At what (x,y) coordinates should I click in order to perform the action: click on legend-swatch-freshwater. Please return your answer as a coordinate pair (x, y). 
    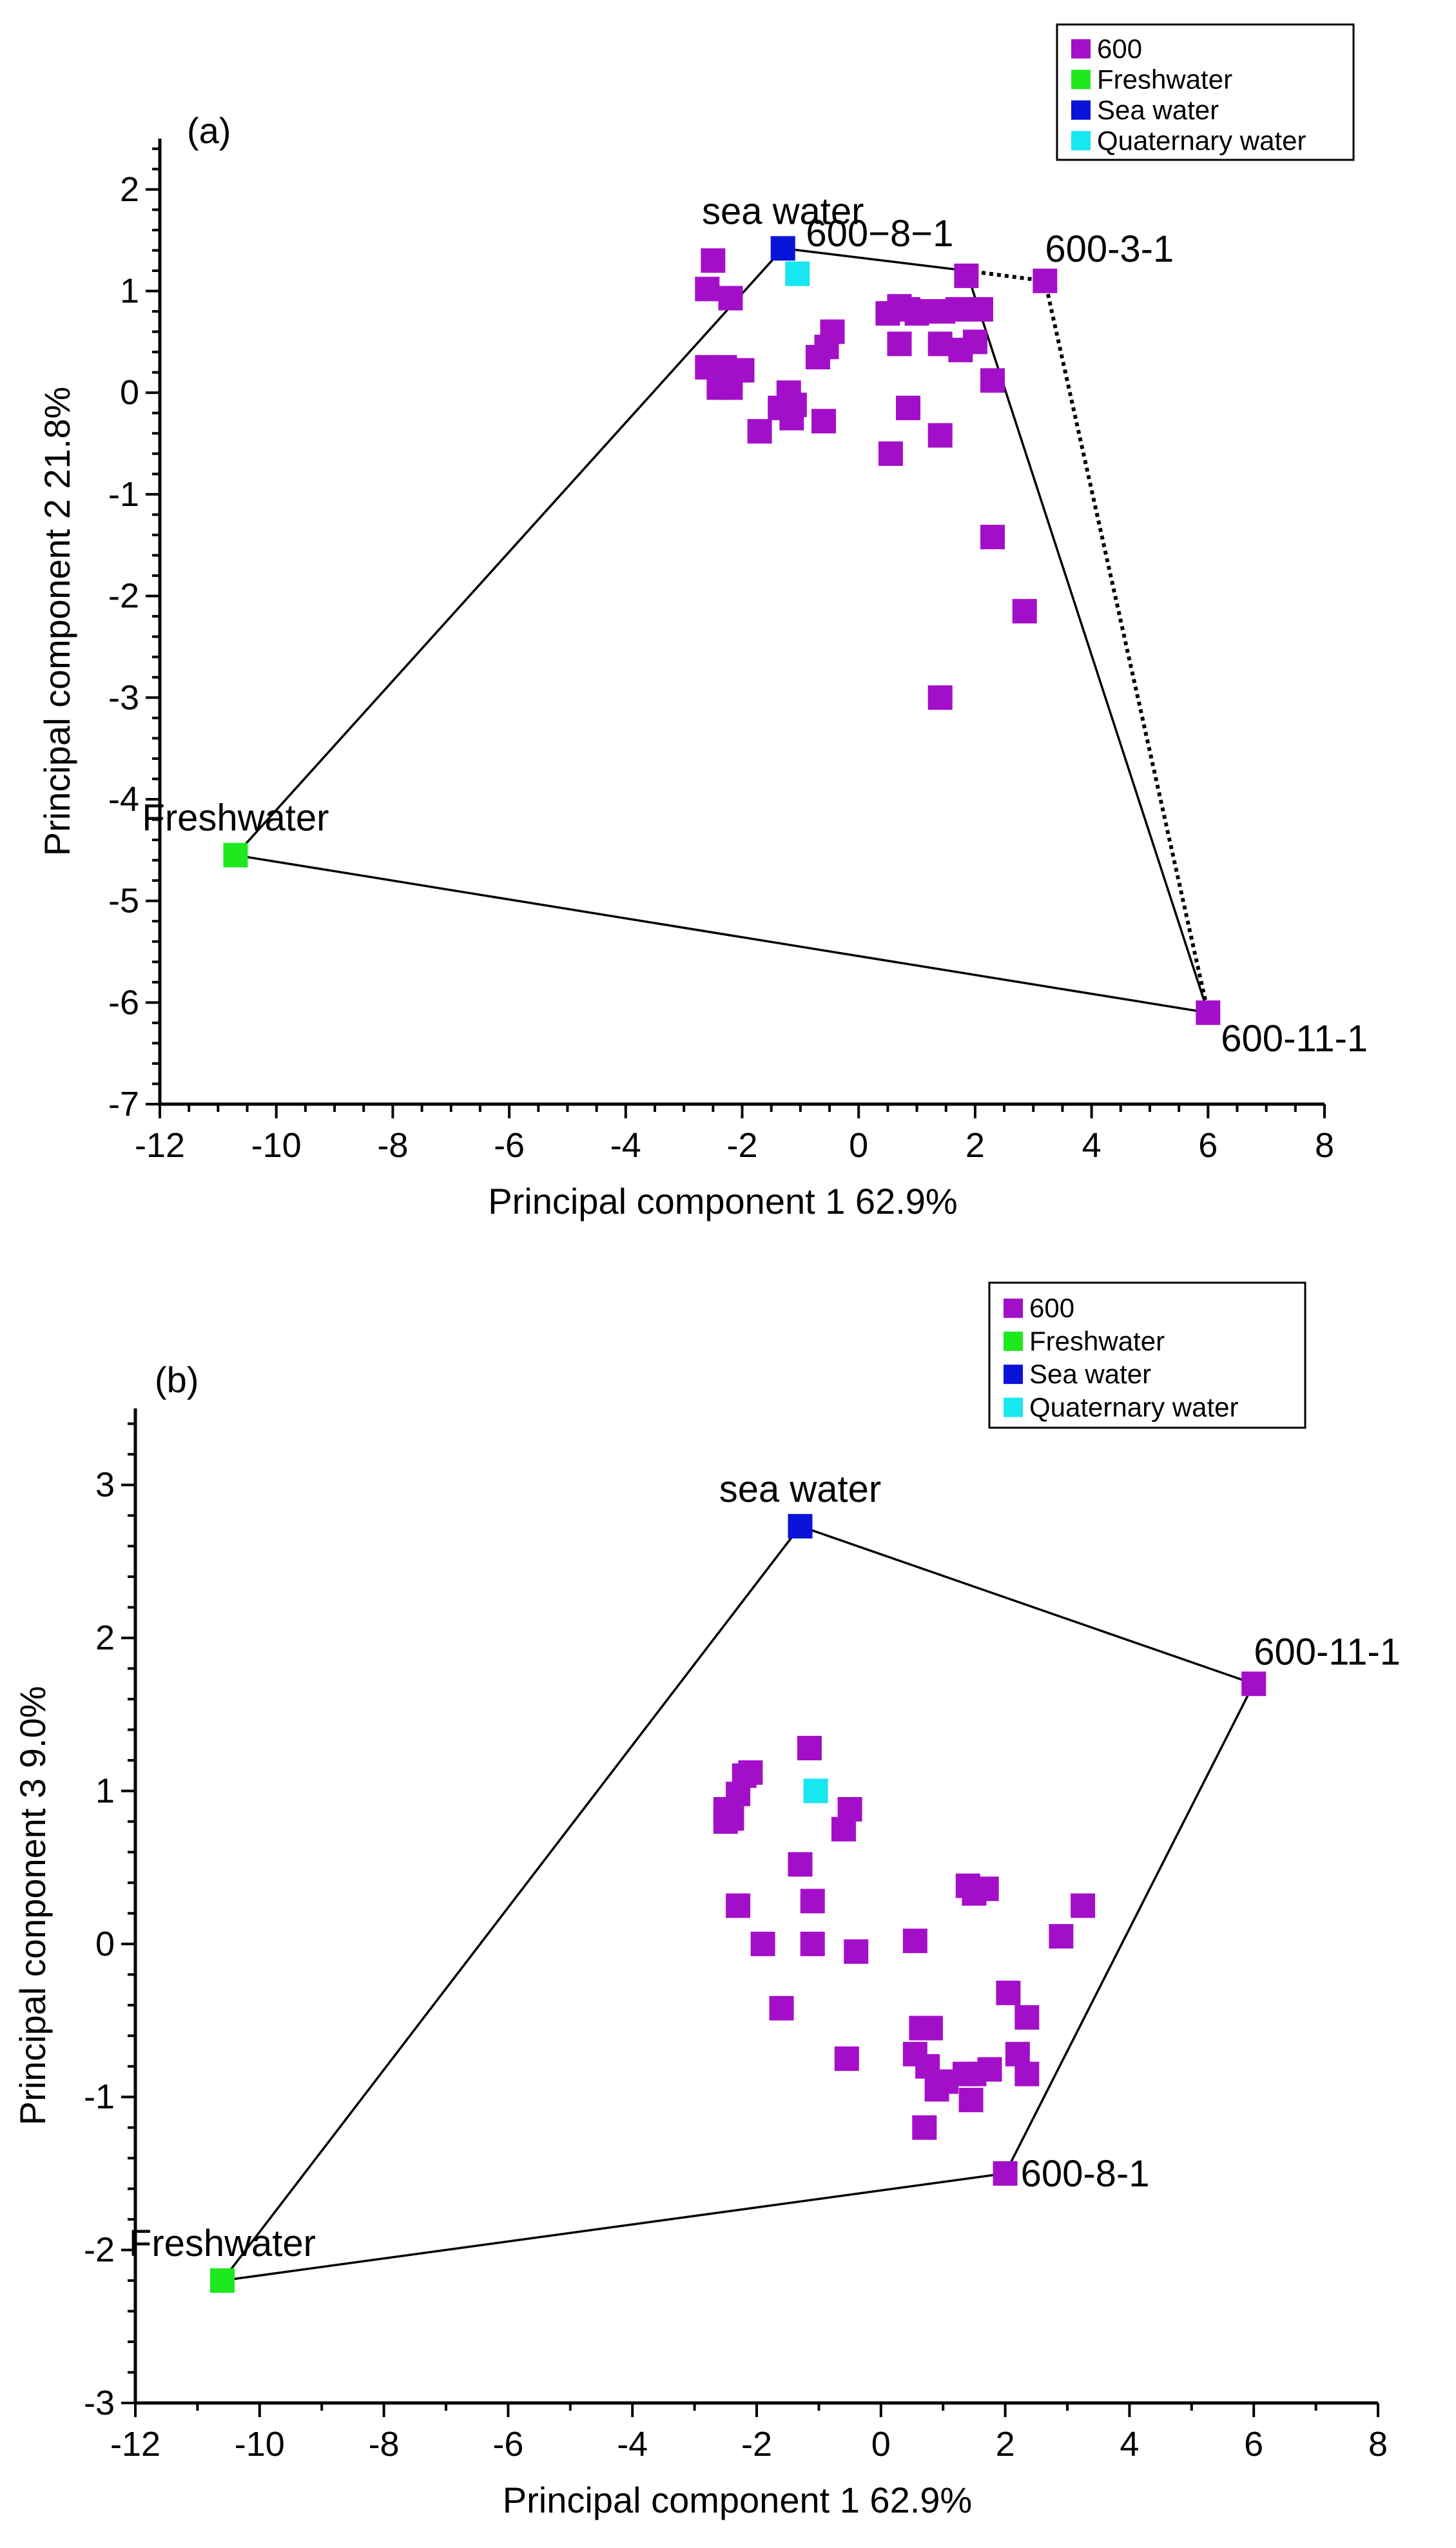
    Looking at the image, I should click on (1013, 1341).